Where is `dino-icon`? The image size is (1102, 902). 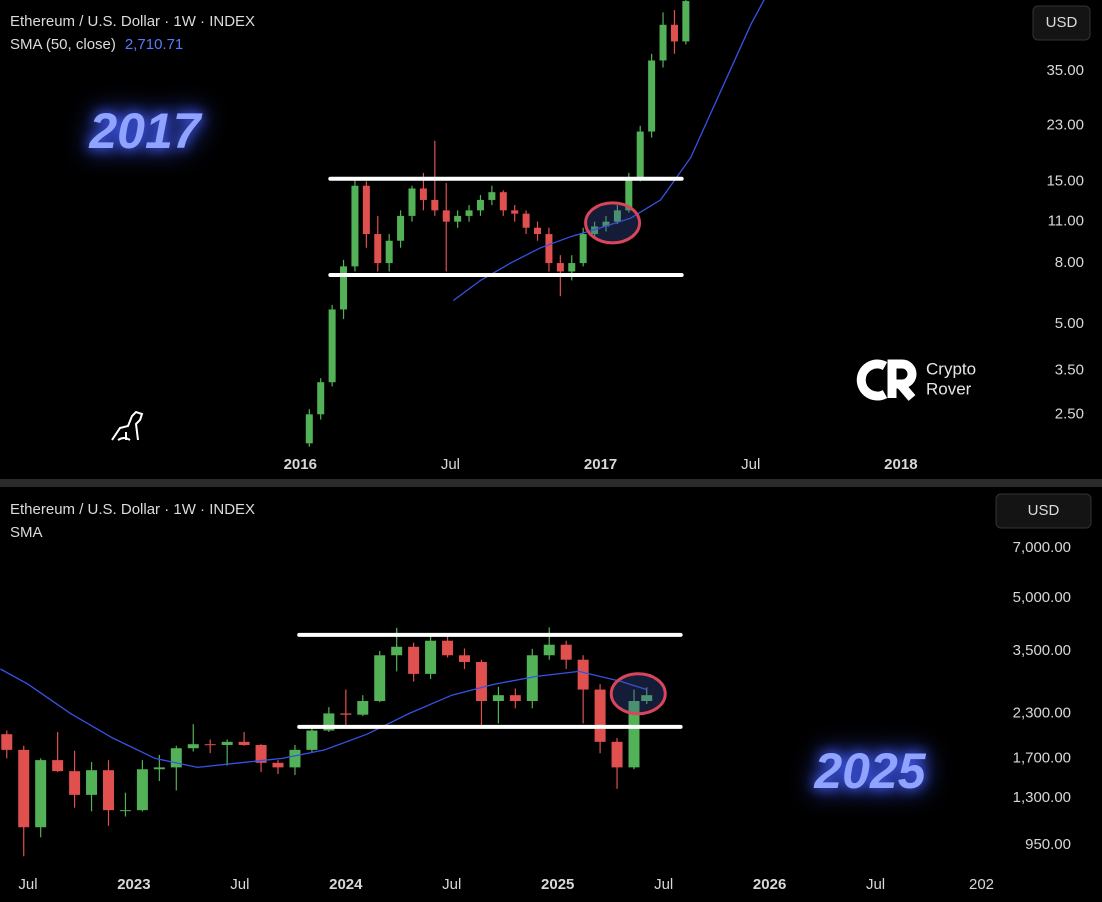 dino-icon is located at coordinates (127, 425).